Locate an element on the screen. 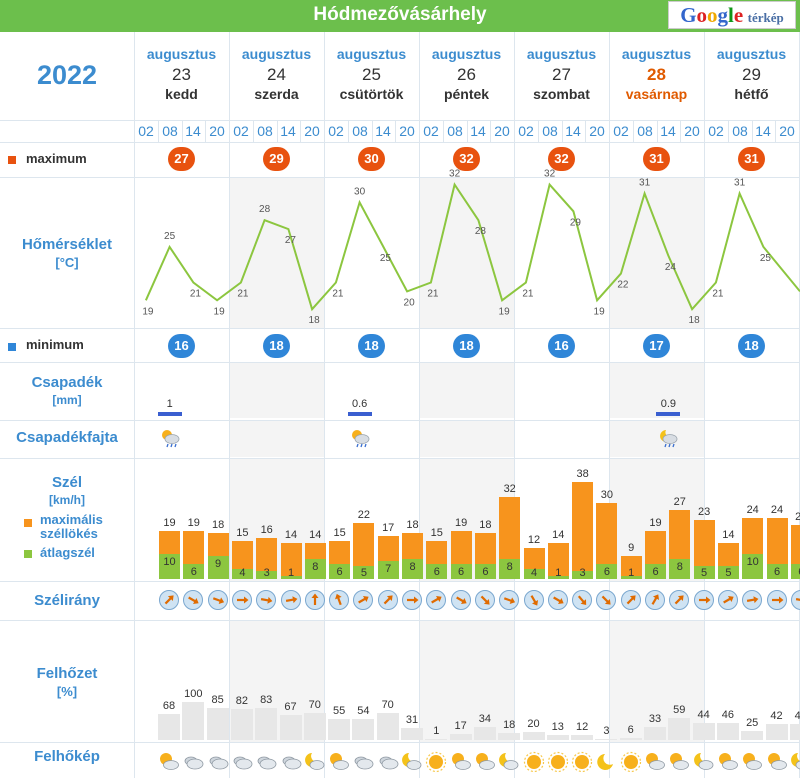 This screenshot has width=800, height=778. day-weekday: hétfő is located at coordinates (751, 94).